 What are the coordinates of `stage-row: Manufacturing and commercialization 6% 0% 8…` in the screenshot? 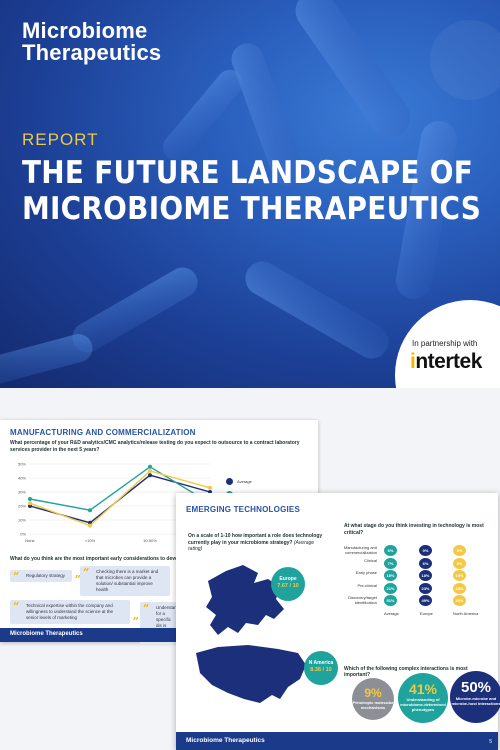 It's located at (418, 551).